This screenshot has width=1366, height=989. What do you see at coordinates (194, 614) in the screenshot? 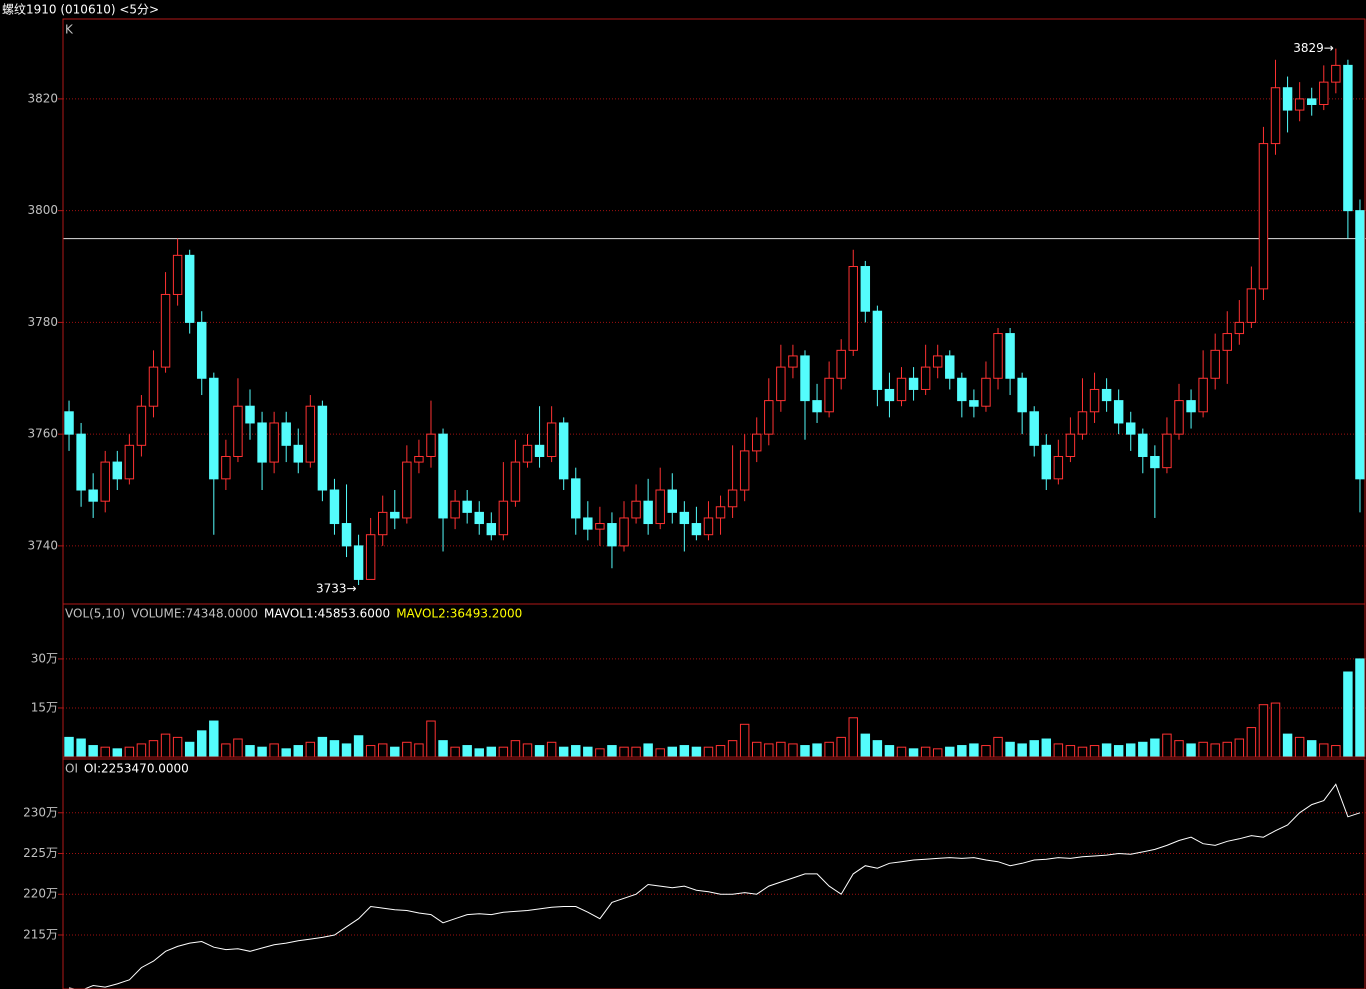
I see `legend-text: VOLUME:74348.0000` at bounding box center [194, 614].